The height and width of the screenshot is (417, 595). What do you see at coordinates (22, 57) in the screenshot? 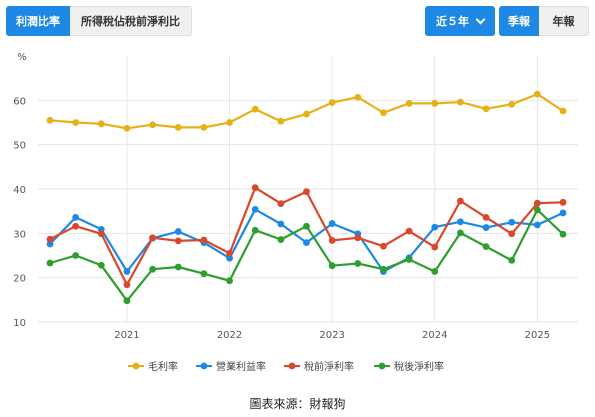
I see `y-axis-unit-label: %` at bounding box center [22, 57].